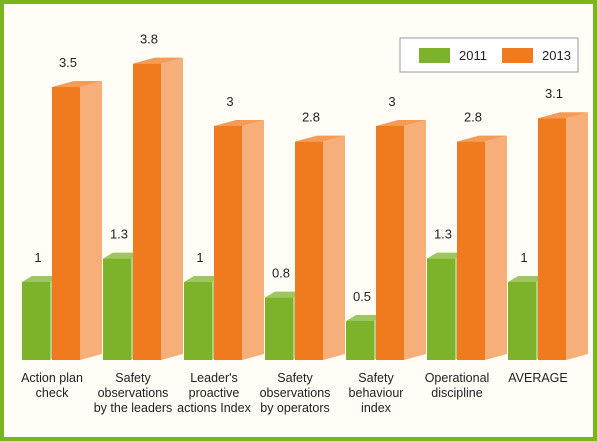 The height and width of the screenshot is (441, 597). I want to click on value-label: 0.5, so click(362, 296).